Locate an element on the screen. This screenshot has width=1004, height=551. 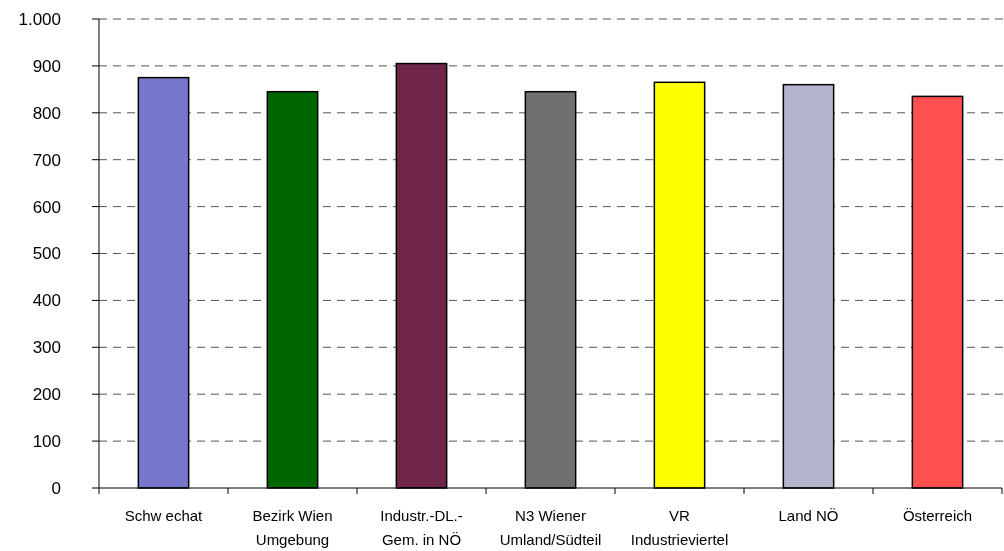
y-tick-label: 600 is located at coordinates (46, 207).